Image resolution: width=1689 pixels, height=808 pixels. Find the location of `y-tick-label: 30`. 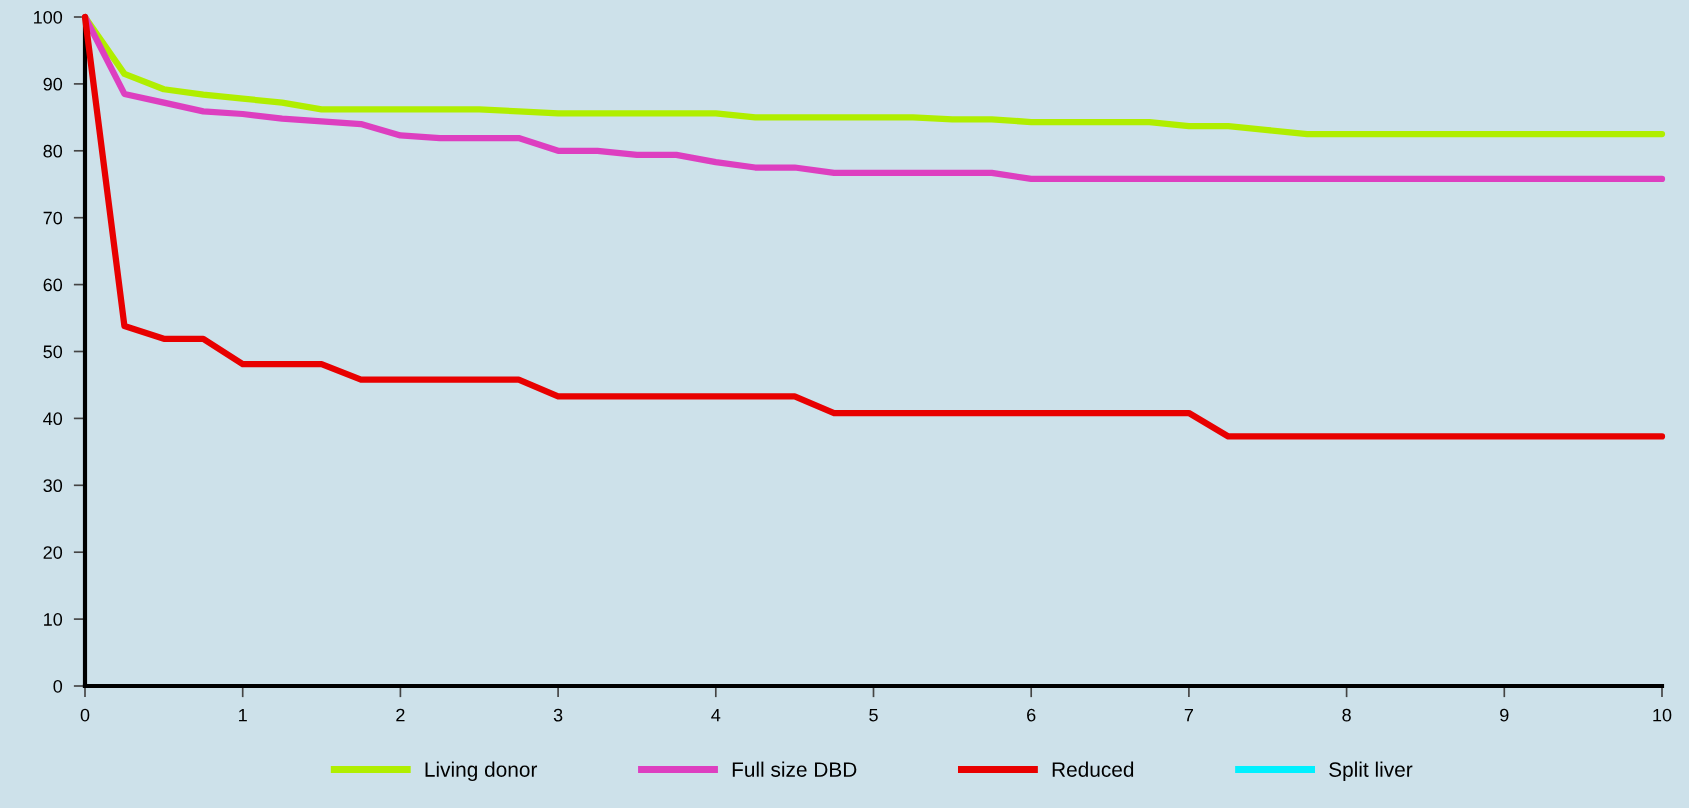

y-tick-label: 30 is located at coordinates (53, 486).